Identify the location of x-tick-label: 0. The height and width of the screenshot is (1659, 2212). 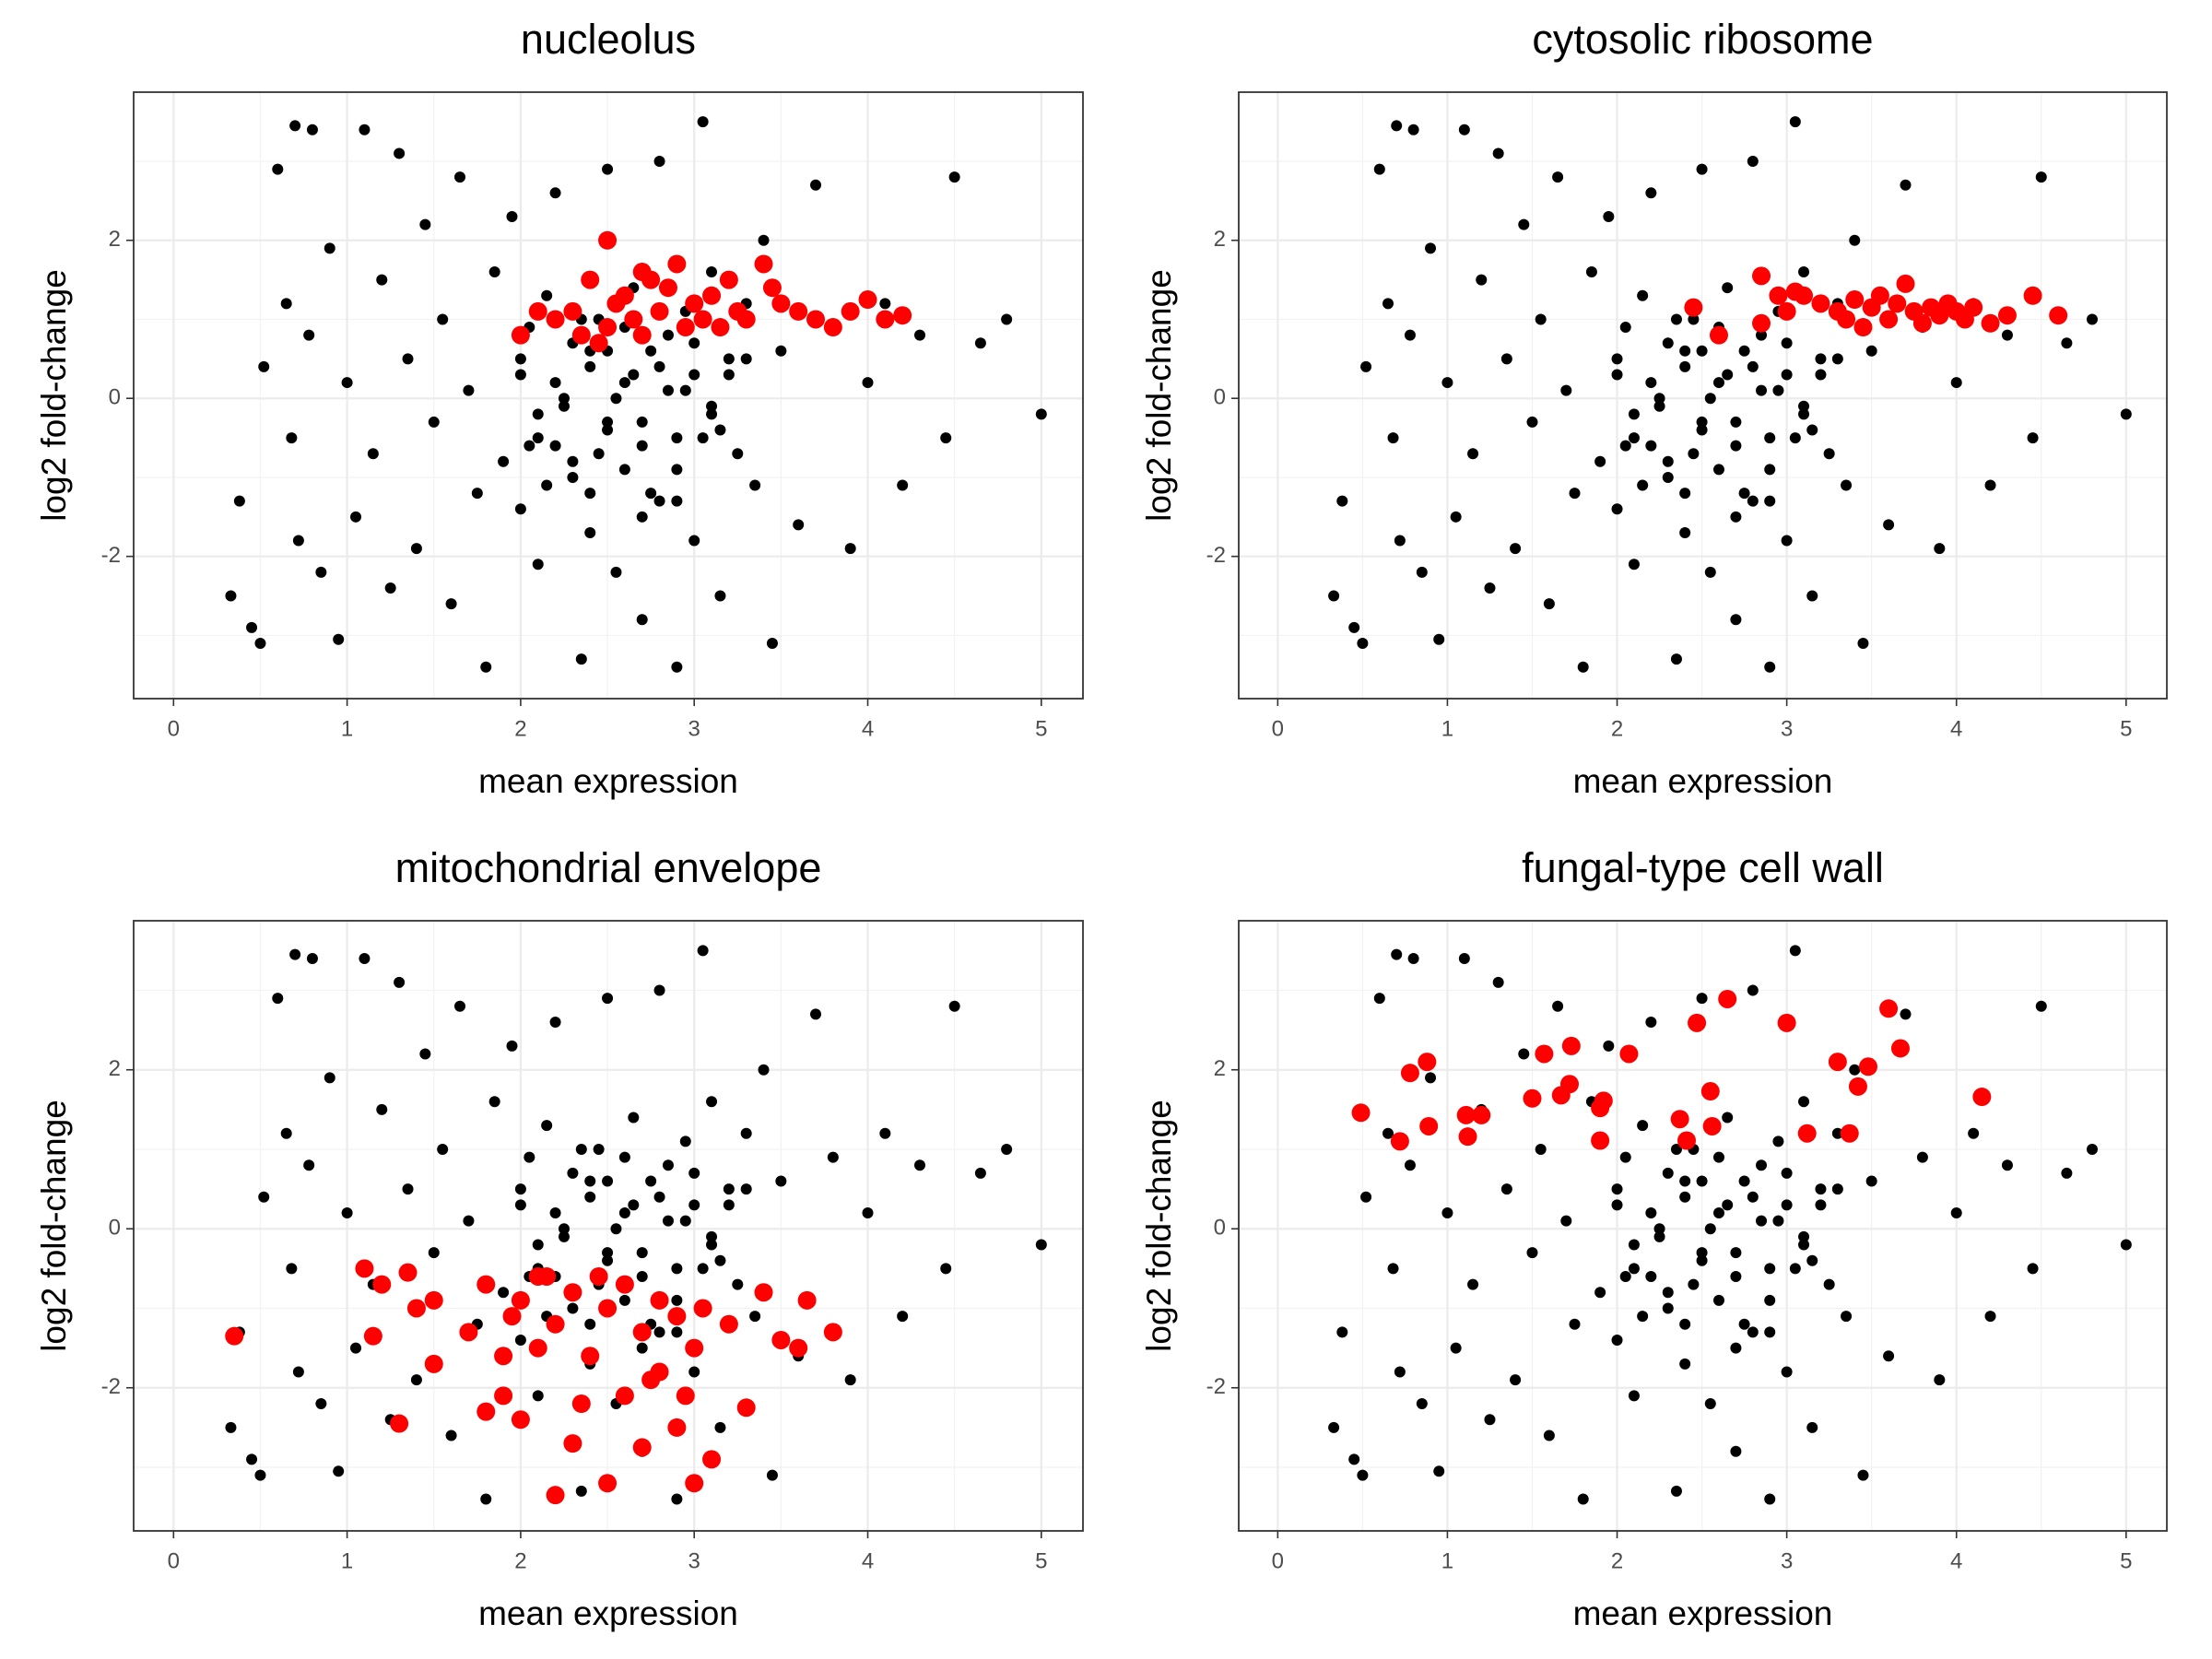
(174, 728).